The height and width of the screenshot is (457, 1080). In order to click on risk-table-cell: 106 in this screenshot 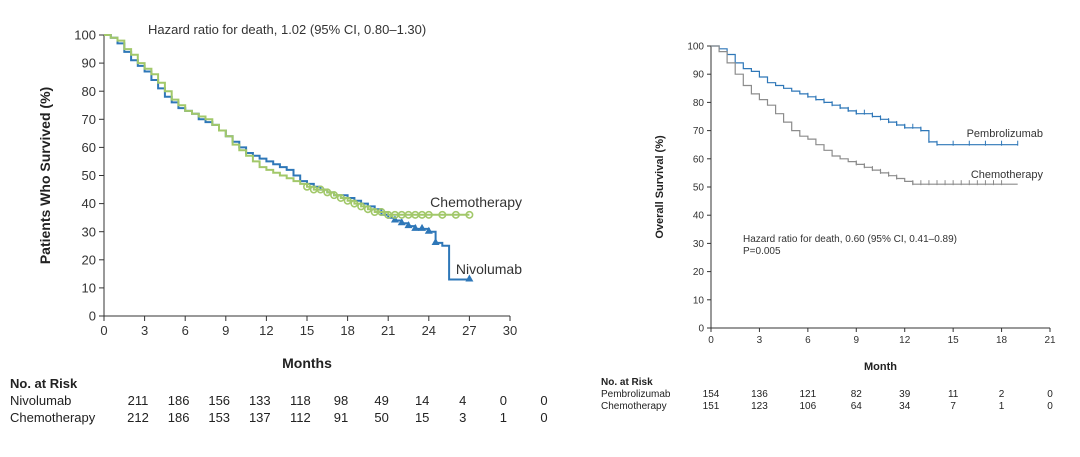, I will do `click(808, 406)`.